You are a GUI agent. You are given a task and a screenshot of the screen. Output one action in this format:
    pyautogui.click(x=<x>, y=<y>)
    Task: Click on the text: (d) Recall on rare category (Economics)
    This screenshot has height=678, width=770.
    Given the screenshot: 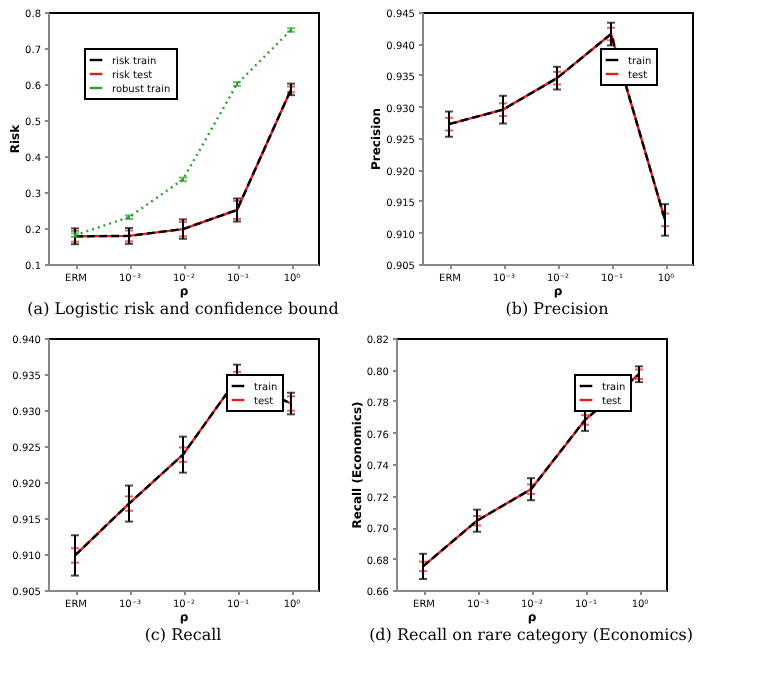 What is the action you would take?
    pyautogui.click(x=531, y=635)
    